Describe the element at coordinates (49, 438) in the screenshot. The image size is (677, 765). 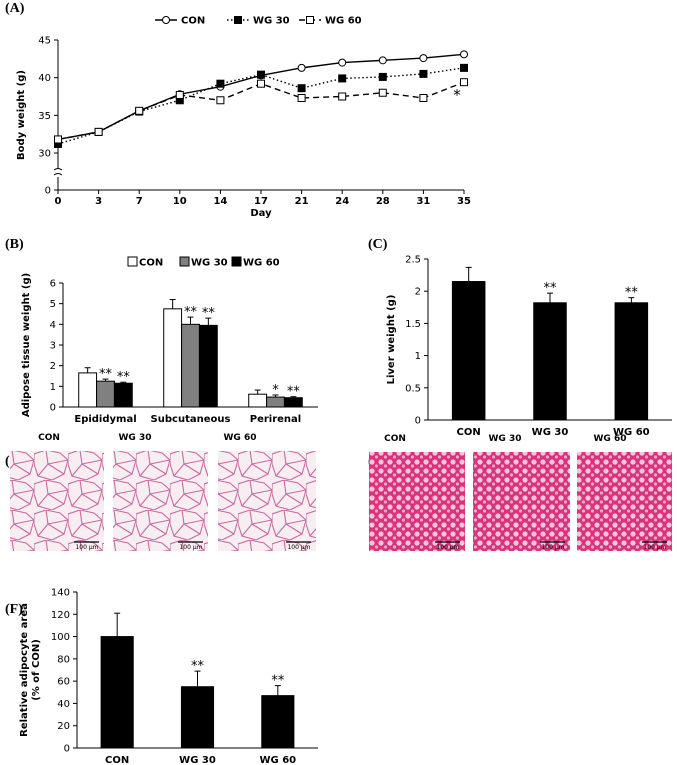
I see `image-title: CON` at that location.